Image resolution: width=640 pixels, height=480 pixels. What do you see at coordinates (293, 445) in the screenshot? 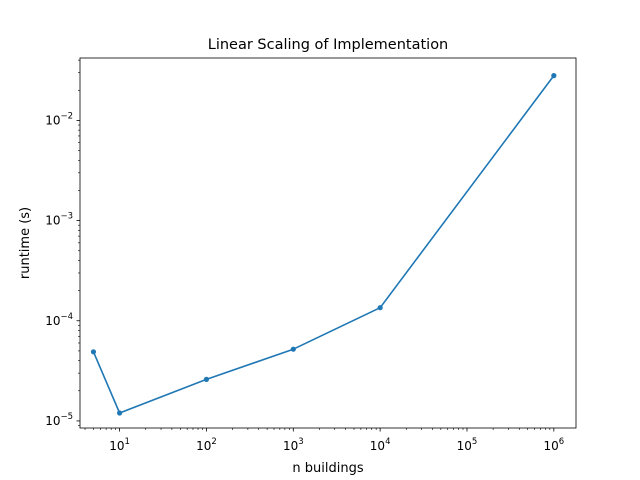
I see `x-tick-label: 10³` at bounding box center [293, 445].